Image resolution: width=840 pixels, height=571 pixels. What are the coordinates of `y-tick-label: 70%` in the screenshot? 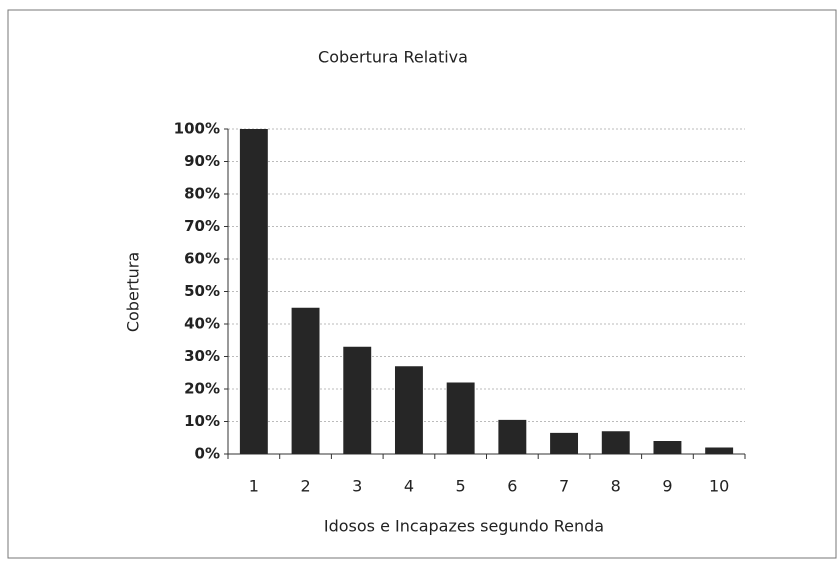 It's located at (202, 226).